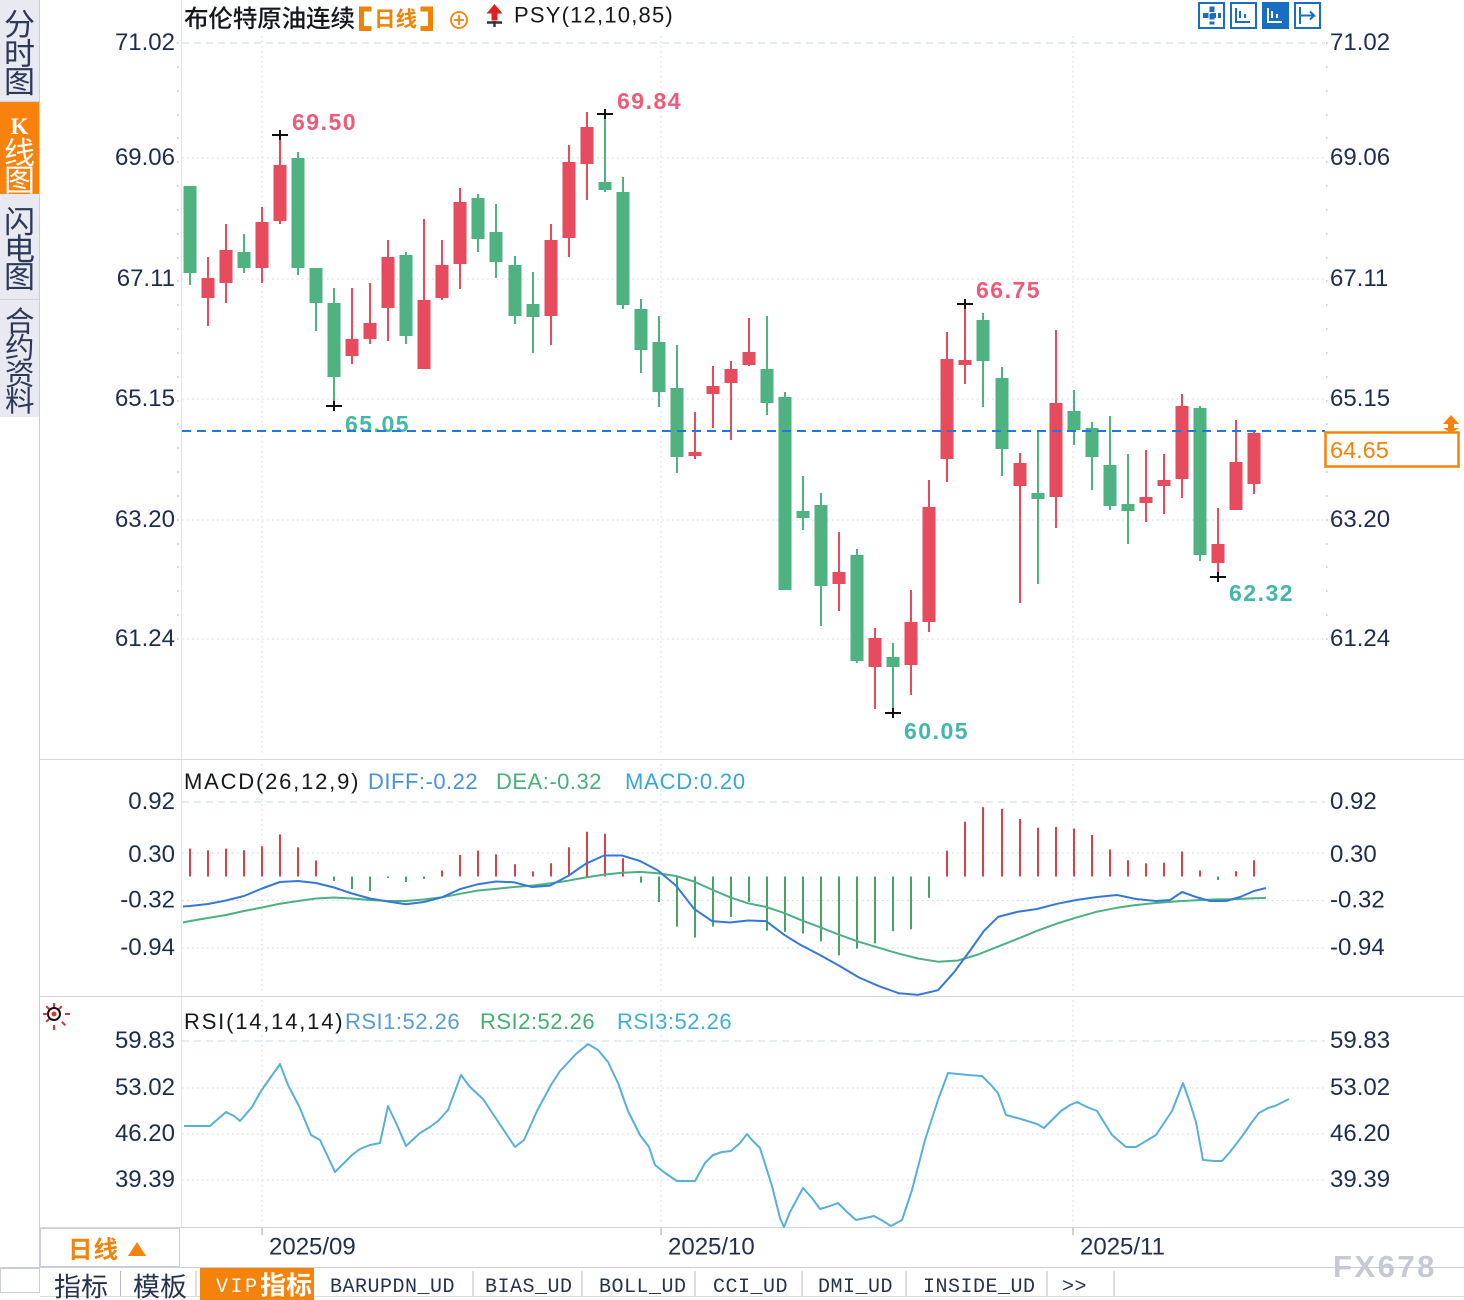 The width and height of the screenshot is (1464, 1300). Describe the element at coordinates (979, 1287) in the screenshot. I see `svg-text: INSIDE_UD` at that location.